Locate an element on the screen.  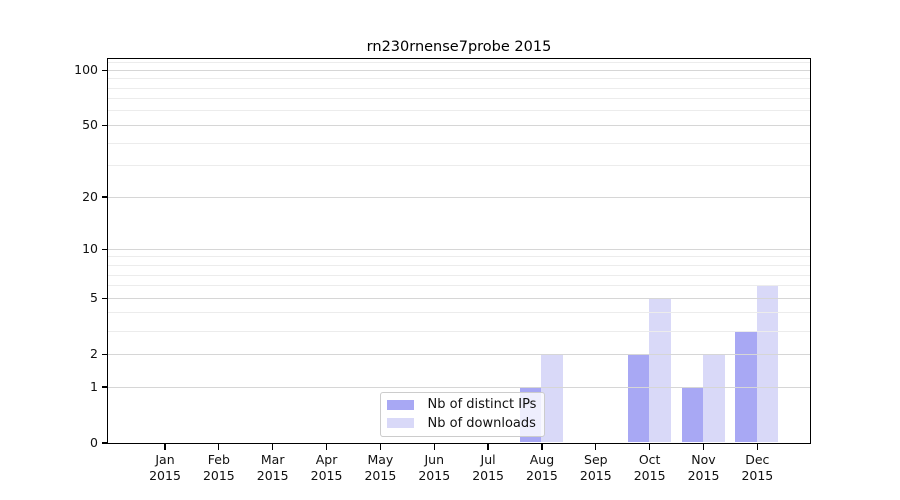
x-tick-label: Jul 2015 is located at coordinates (488, 468).